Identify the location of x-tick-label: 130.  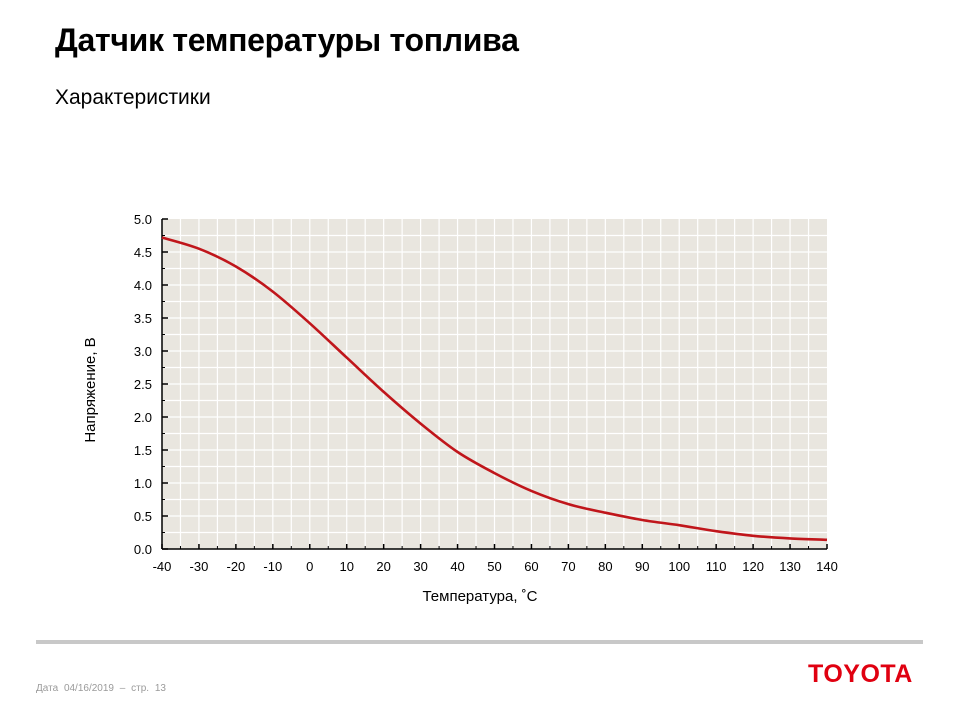
(790, 566).